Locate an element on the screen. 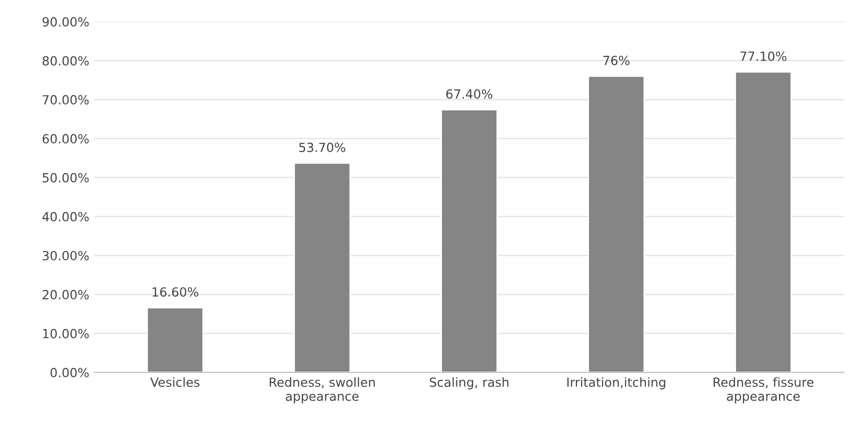  y-tick-label: 0.00% is located at coordinates (69, 373).